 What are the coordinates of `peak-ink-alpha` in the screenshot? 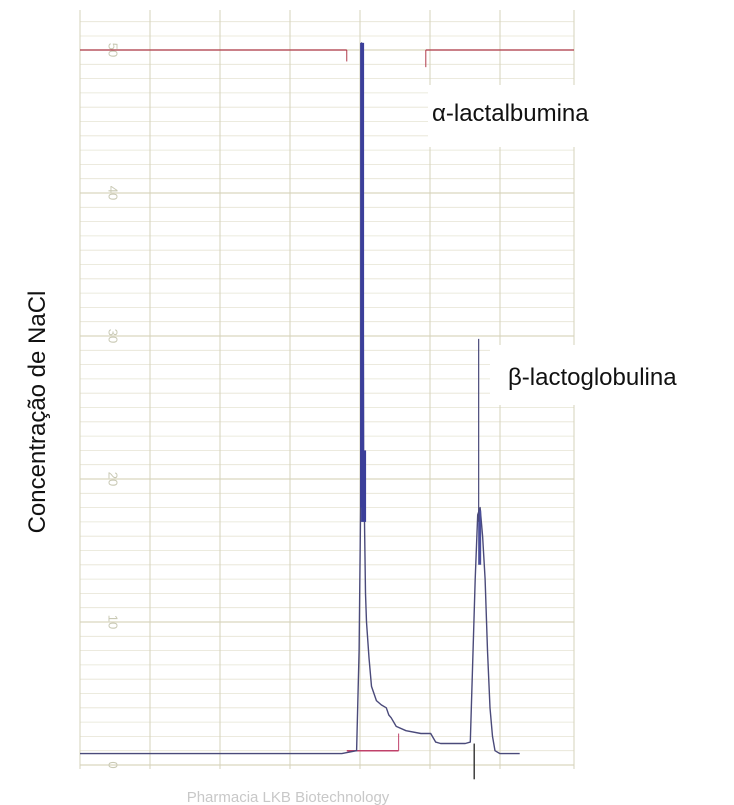 It's located at (362, 275).